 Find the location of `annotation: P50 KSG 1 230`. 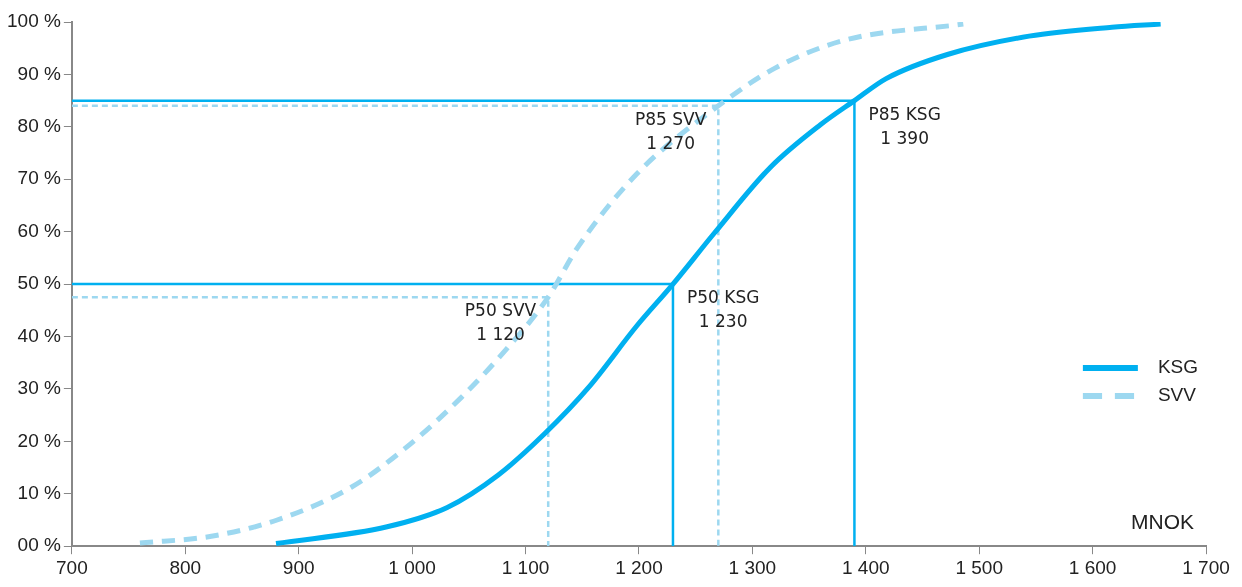

annotation: P50 KSG 1 230 is located at coordinates (723, 309).